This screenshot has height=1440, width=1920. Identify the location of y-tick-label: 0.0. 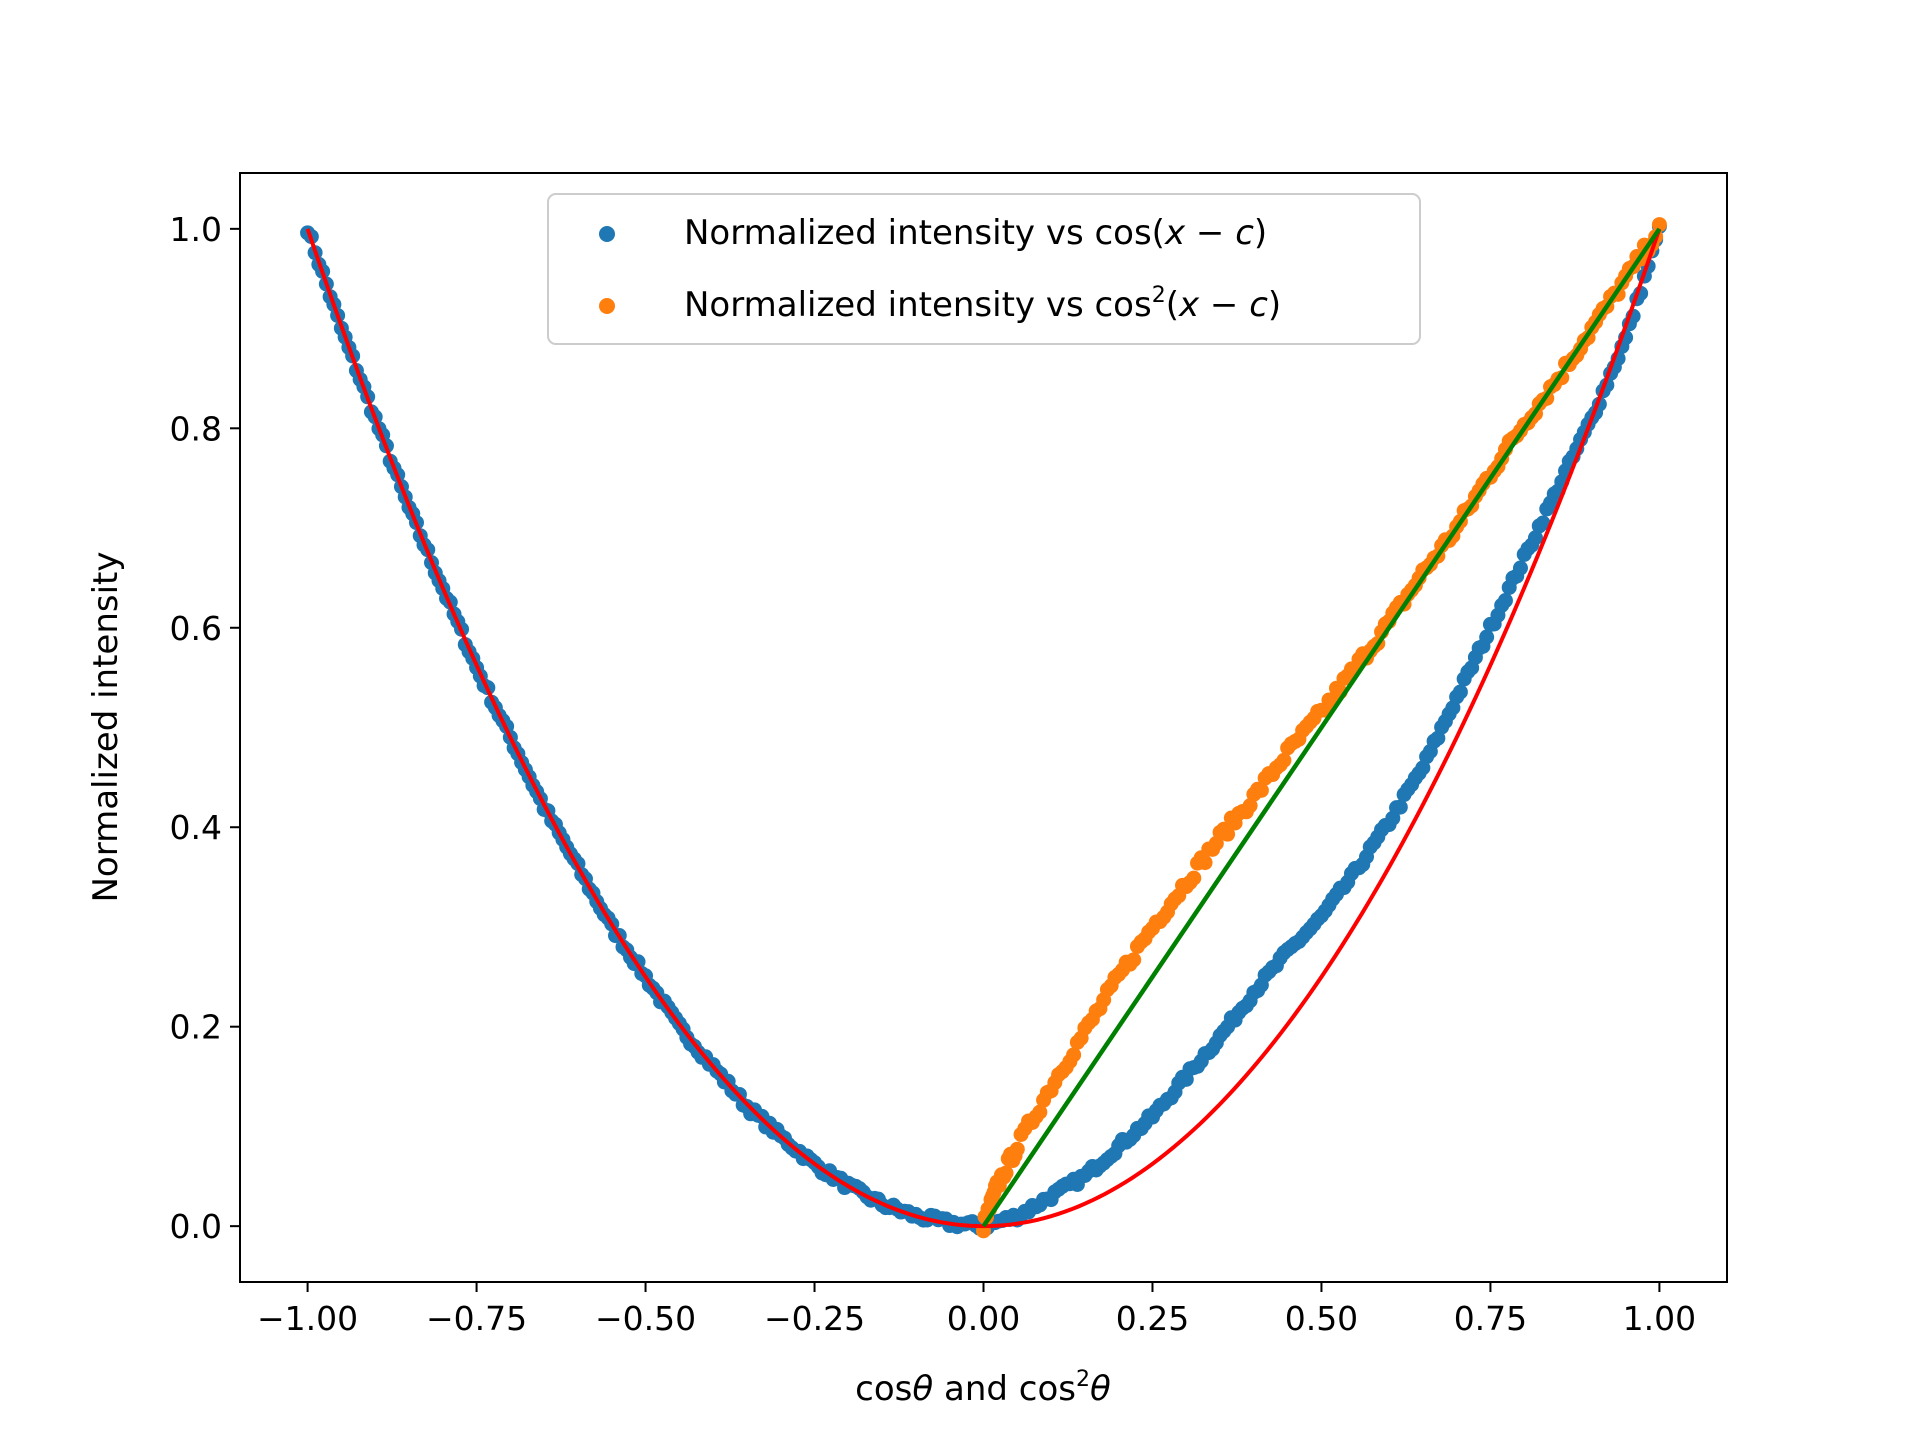
(196, 1226).